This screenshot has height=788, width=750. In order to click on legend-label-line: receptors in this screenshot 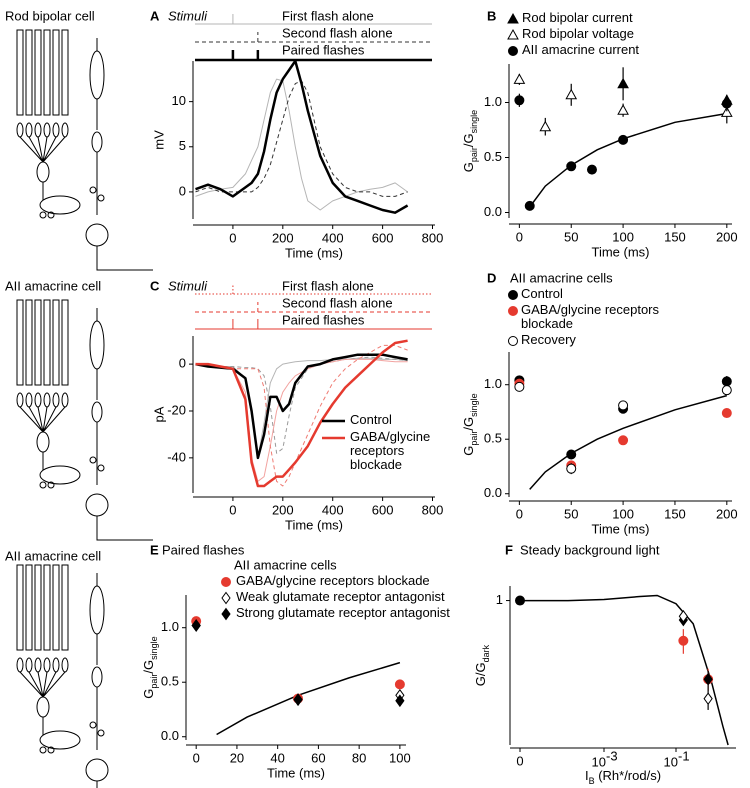, I will do `click(377, 450)`.